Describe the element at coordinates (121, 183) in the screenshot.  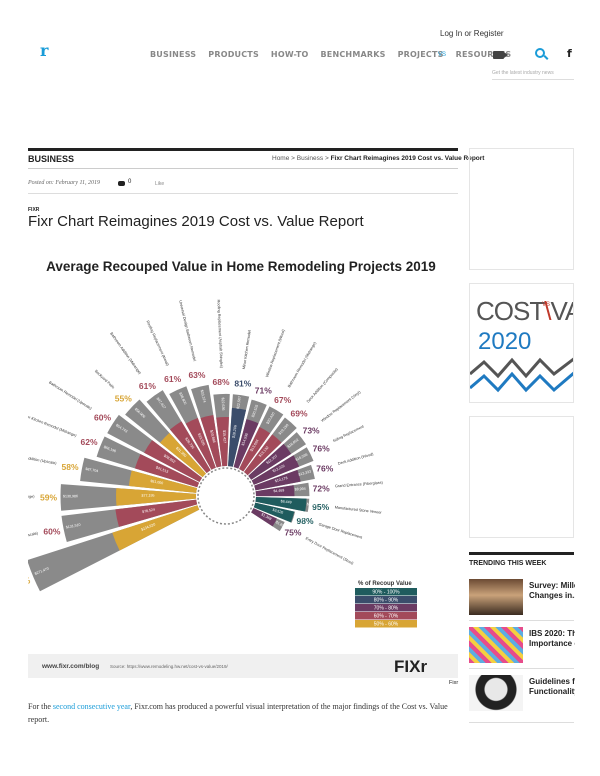
I see `comment-icon` at that location.